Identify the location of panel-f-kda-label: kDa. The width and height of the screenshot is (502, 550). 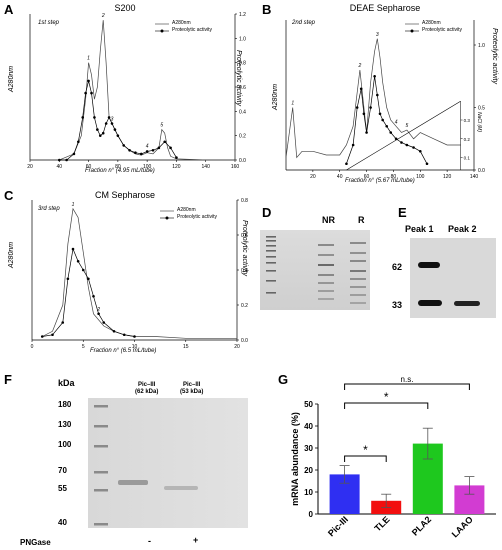
(66, 383).